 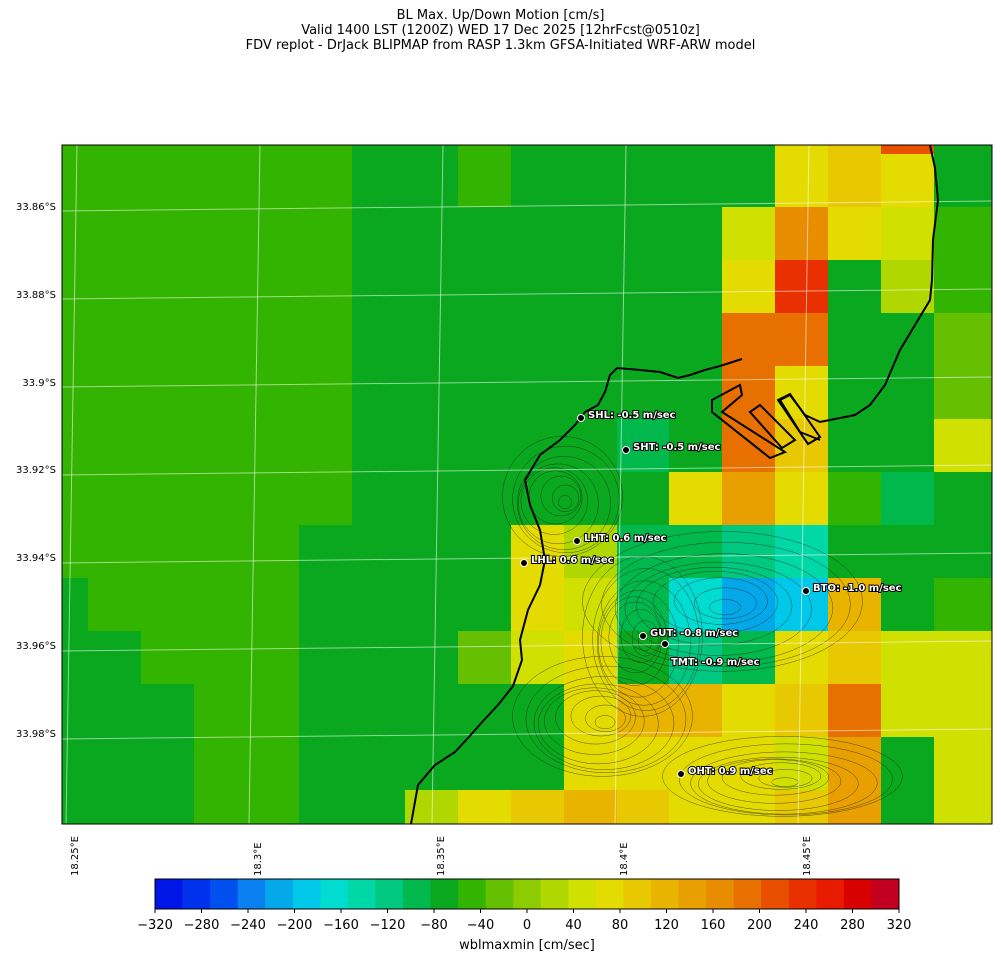 What do you see at coordinates (715, 662) in the screenshot?
I see `station-label-tmt: TMT: -0.9 m/sec` at bounding box center [715, 662].